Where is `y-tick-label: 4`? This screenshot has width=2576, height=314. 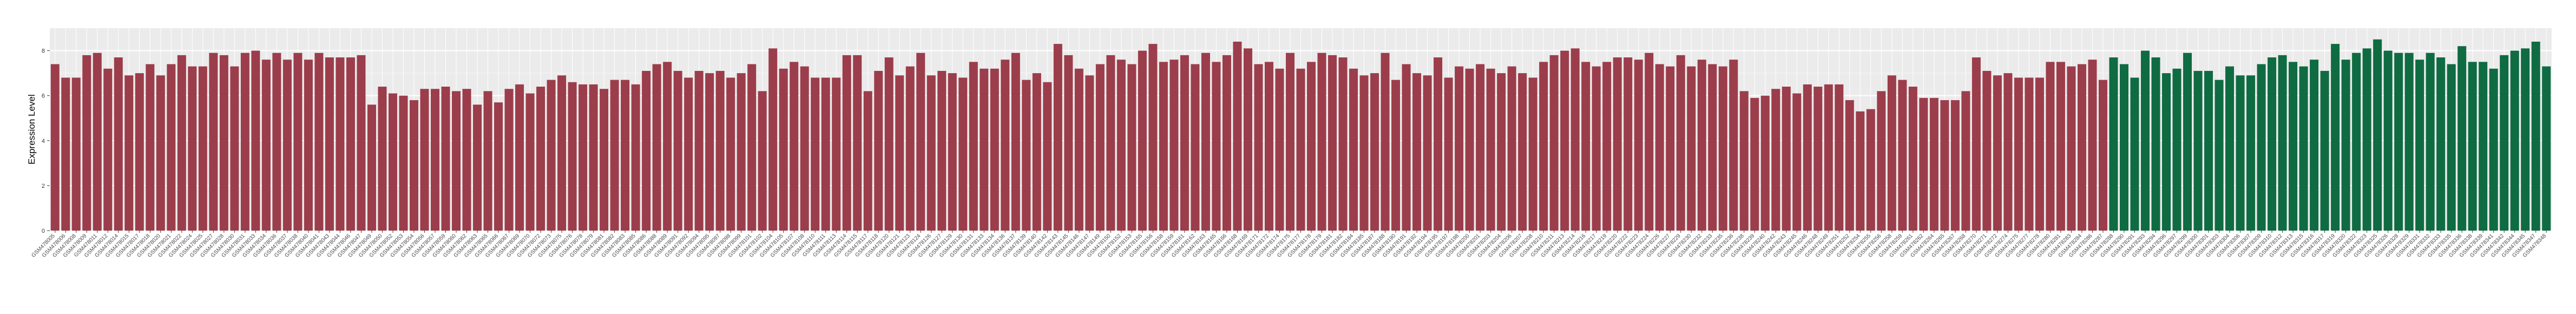
y-tick-label: 4 is located at coordinates (43, 141).